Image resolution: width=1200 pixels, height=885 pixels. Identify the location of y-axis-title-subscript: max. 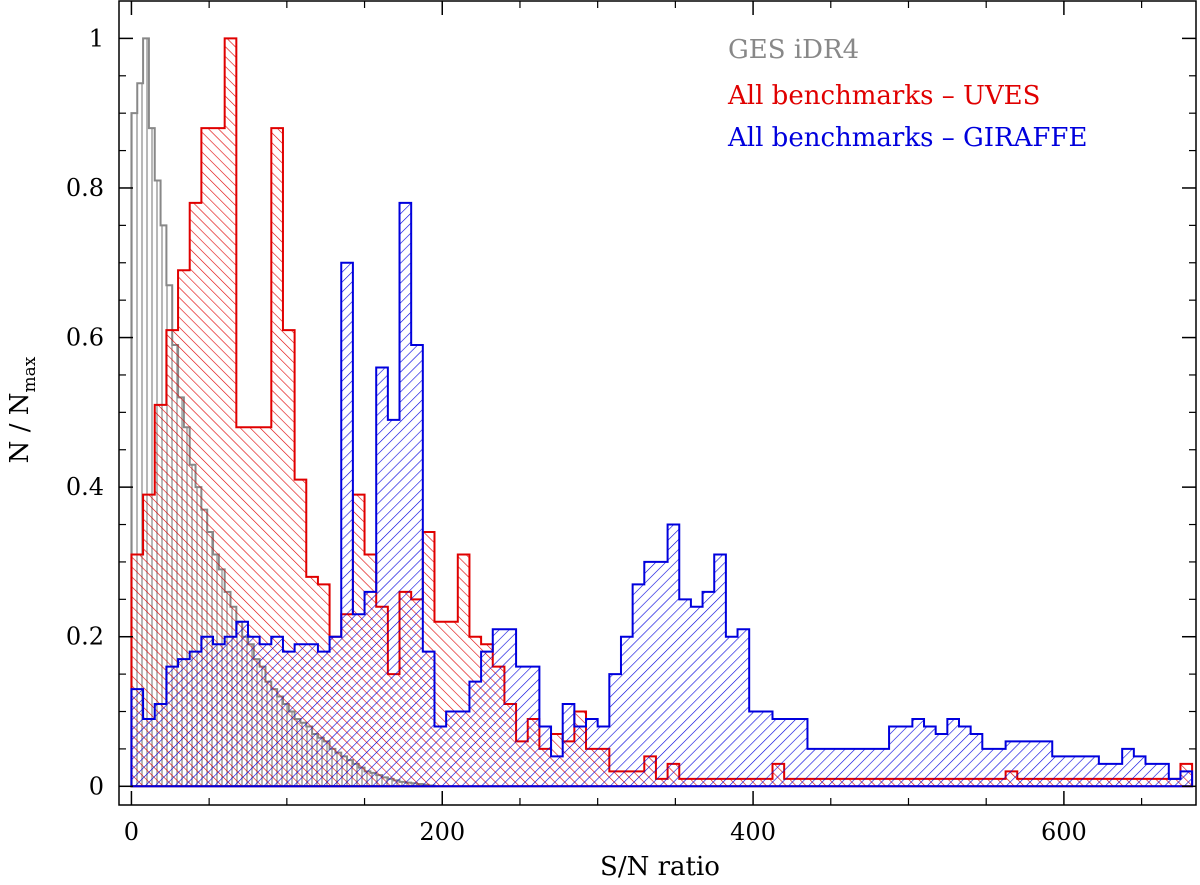
(30, 374).